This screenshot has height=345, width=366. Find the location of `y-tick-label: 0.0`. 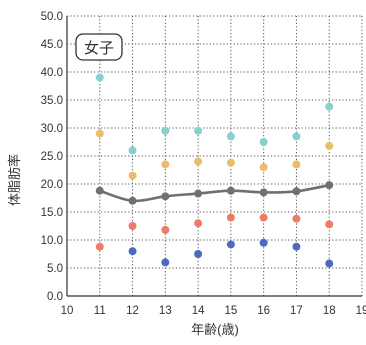

y-tick-label: 0.0 is located at coordinates (55, 297).